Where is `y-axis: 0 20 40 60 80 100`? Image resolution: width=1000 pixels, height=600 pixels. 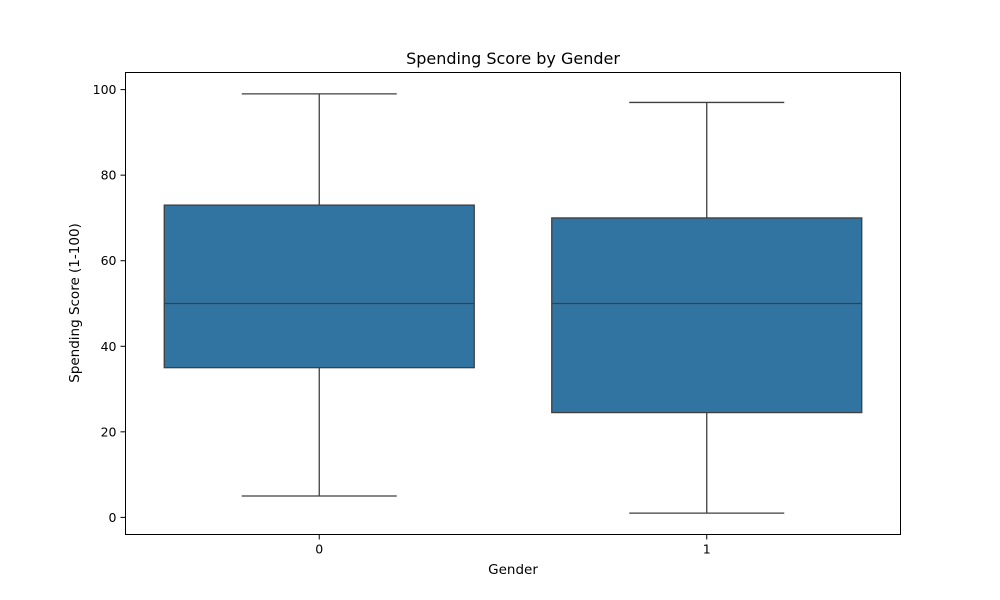 y-axis: 0 20 40 60 80 100 is located at coordinates (109, 303).